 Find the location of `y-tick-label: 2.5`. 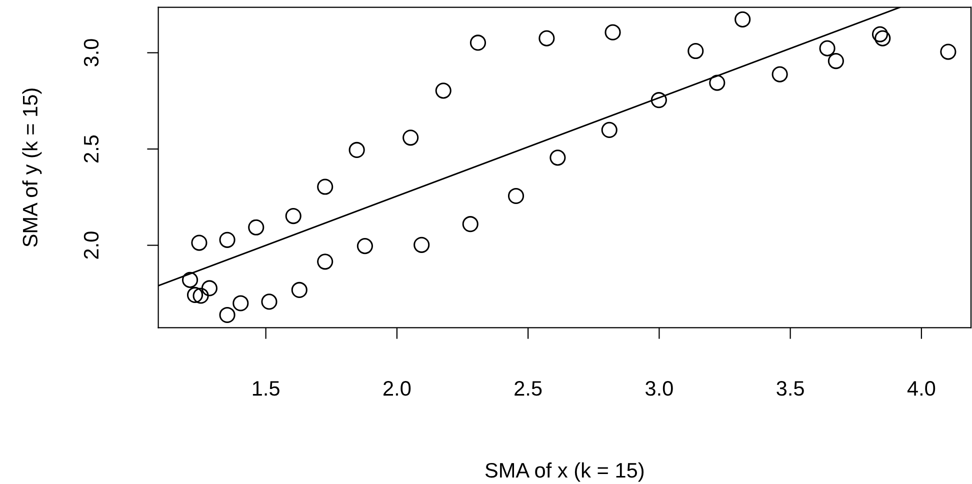

y-tick-label: 2.5 is located at coordinates (91, 148).